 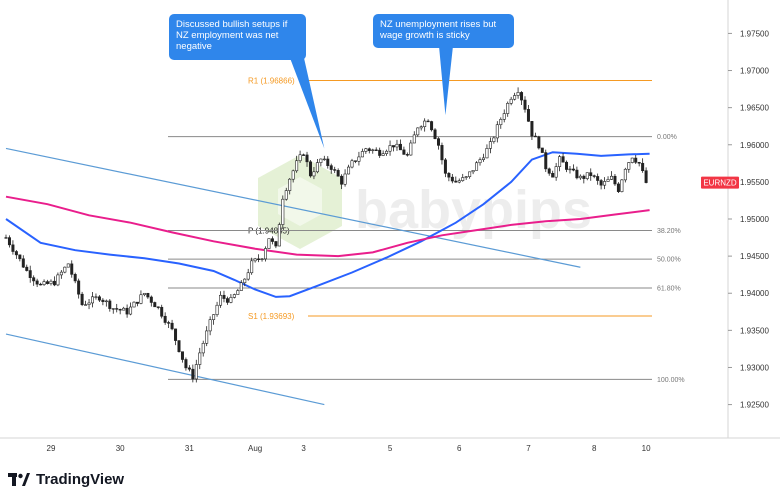 I want to click on price-tick-label: 1.94500, so click(x=754, y=256).